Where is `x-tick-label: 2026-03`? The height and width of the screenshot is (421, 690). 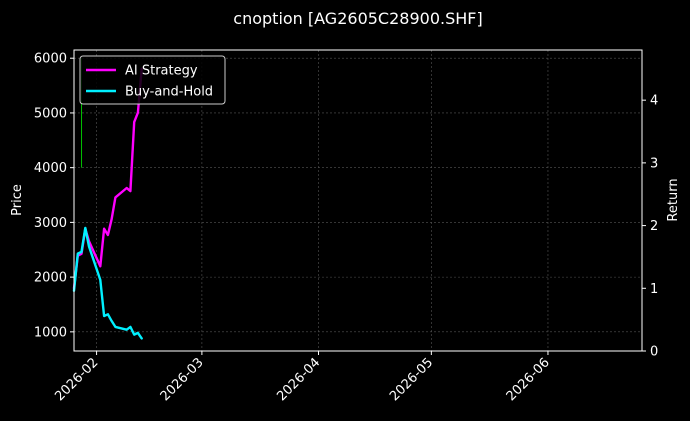 x-tick-label: 2026-03 is located at coordinates (182, 379).